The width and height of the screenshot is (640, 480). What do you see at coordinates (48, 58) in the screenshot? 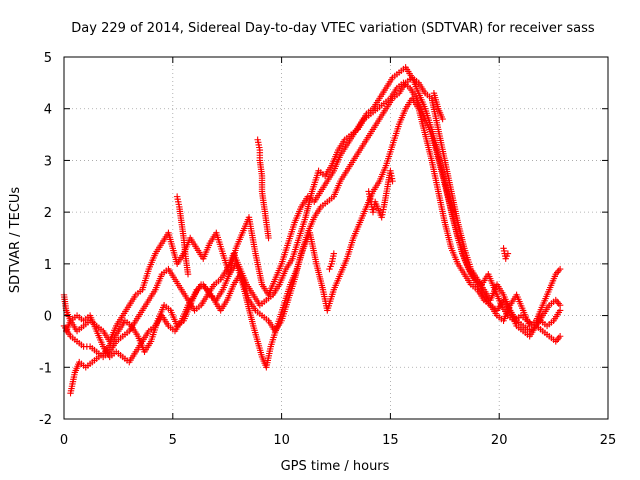
I see `y-tick-label: 5` at bounding box center [48, 58].